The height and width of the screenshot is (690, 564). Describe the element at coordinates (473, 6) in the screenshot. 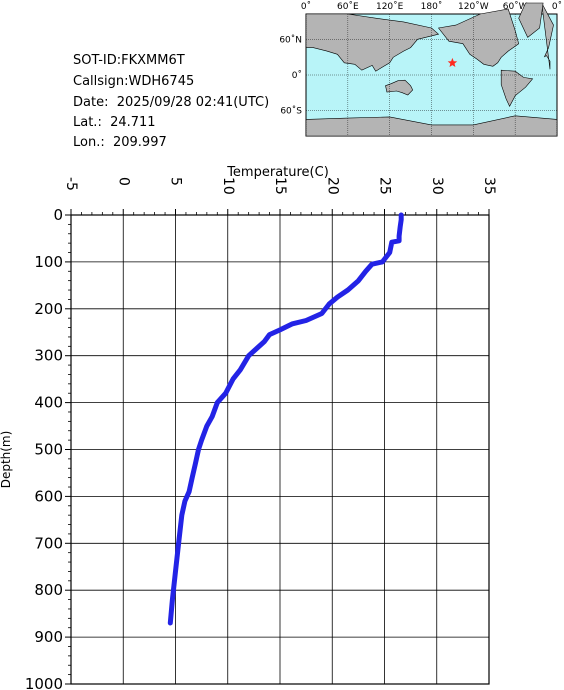

I see `map-lon-label: 120˚W` at that location.